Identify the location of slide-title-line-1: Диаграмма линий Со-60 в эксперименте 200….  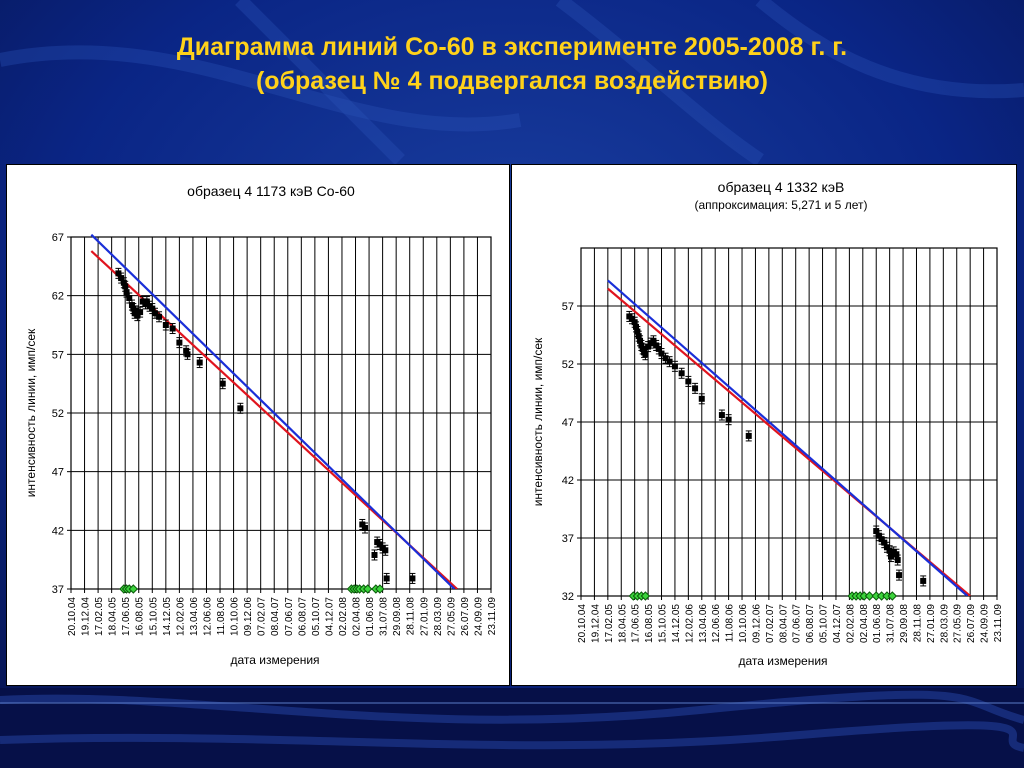
(512, 47).